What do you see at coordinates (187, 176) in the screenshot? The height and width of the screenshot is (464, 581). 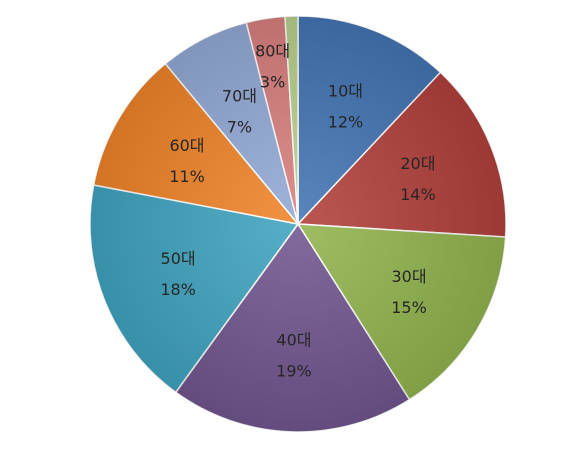 I see `slice-value-label: 11%` at bounding box center [187, 176].